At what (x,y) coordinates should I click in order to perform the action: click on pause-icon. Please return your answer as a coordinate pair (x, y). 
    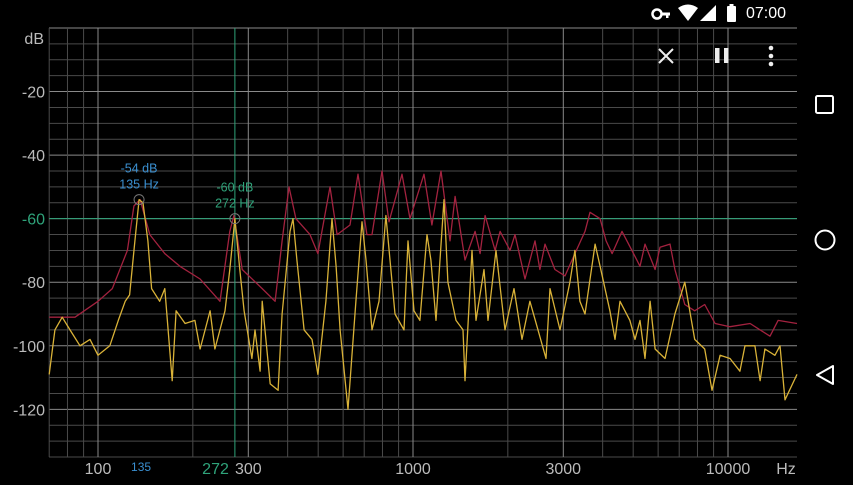
    Looking at the image, I should click on (722, 55).